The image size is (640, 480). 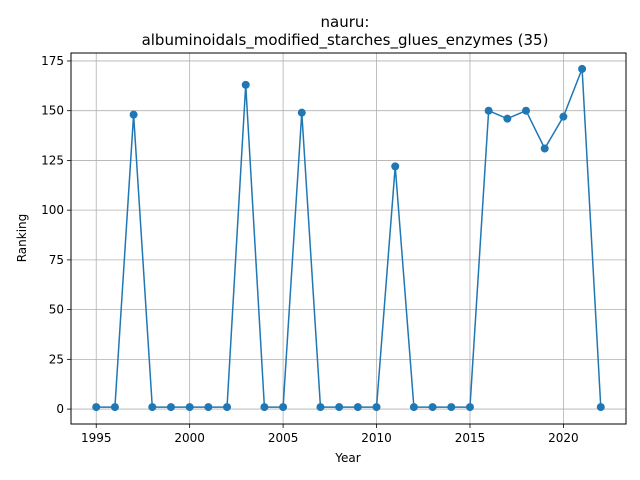 What do you see at coordinates (283, 438) in the screenshot?
I see `x-tick-label: 2005` at bounding box center [283, 438].